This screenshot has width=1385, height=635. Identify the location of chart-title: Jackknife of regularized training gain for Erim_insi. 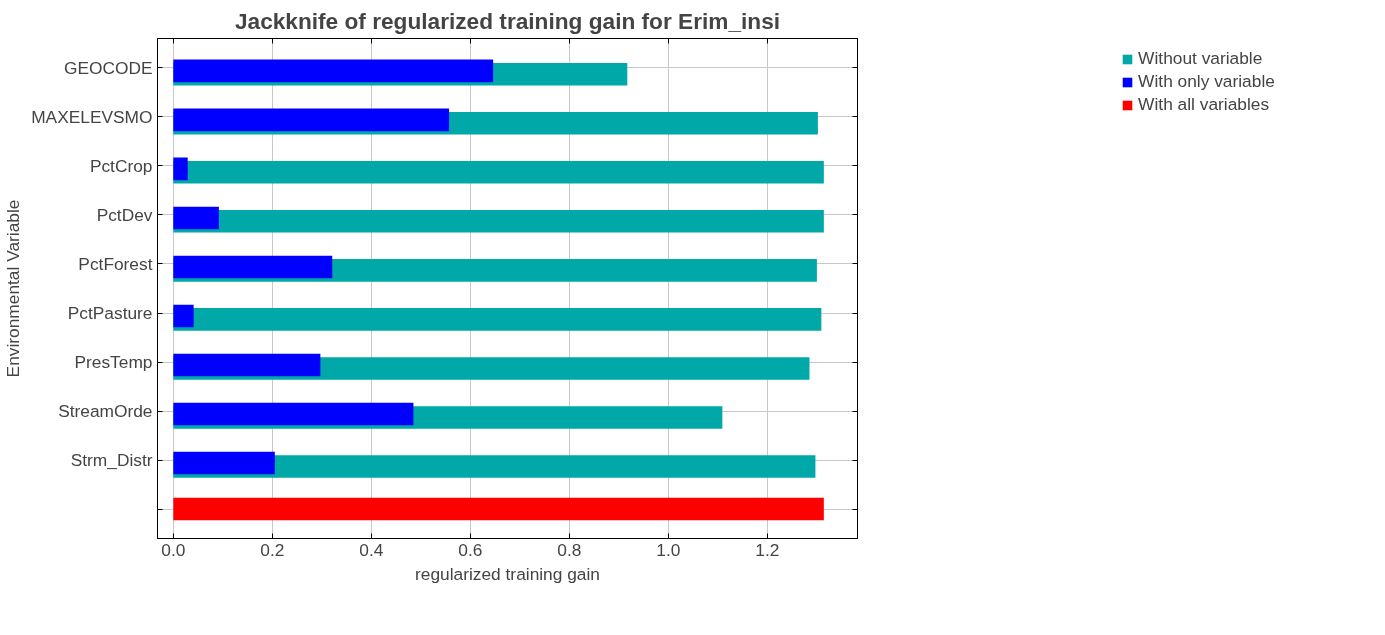
(507, 20).